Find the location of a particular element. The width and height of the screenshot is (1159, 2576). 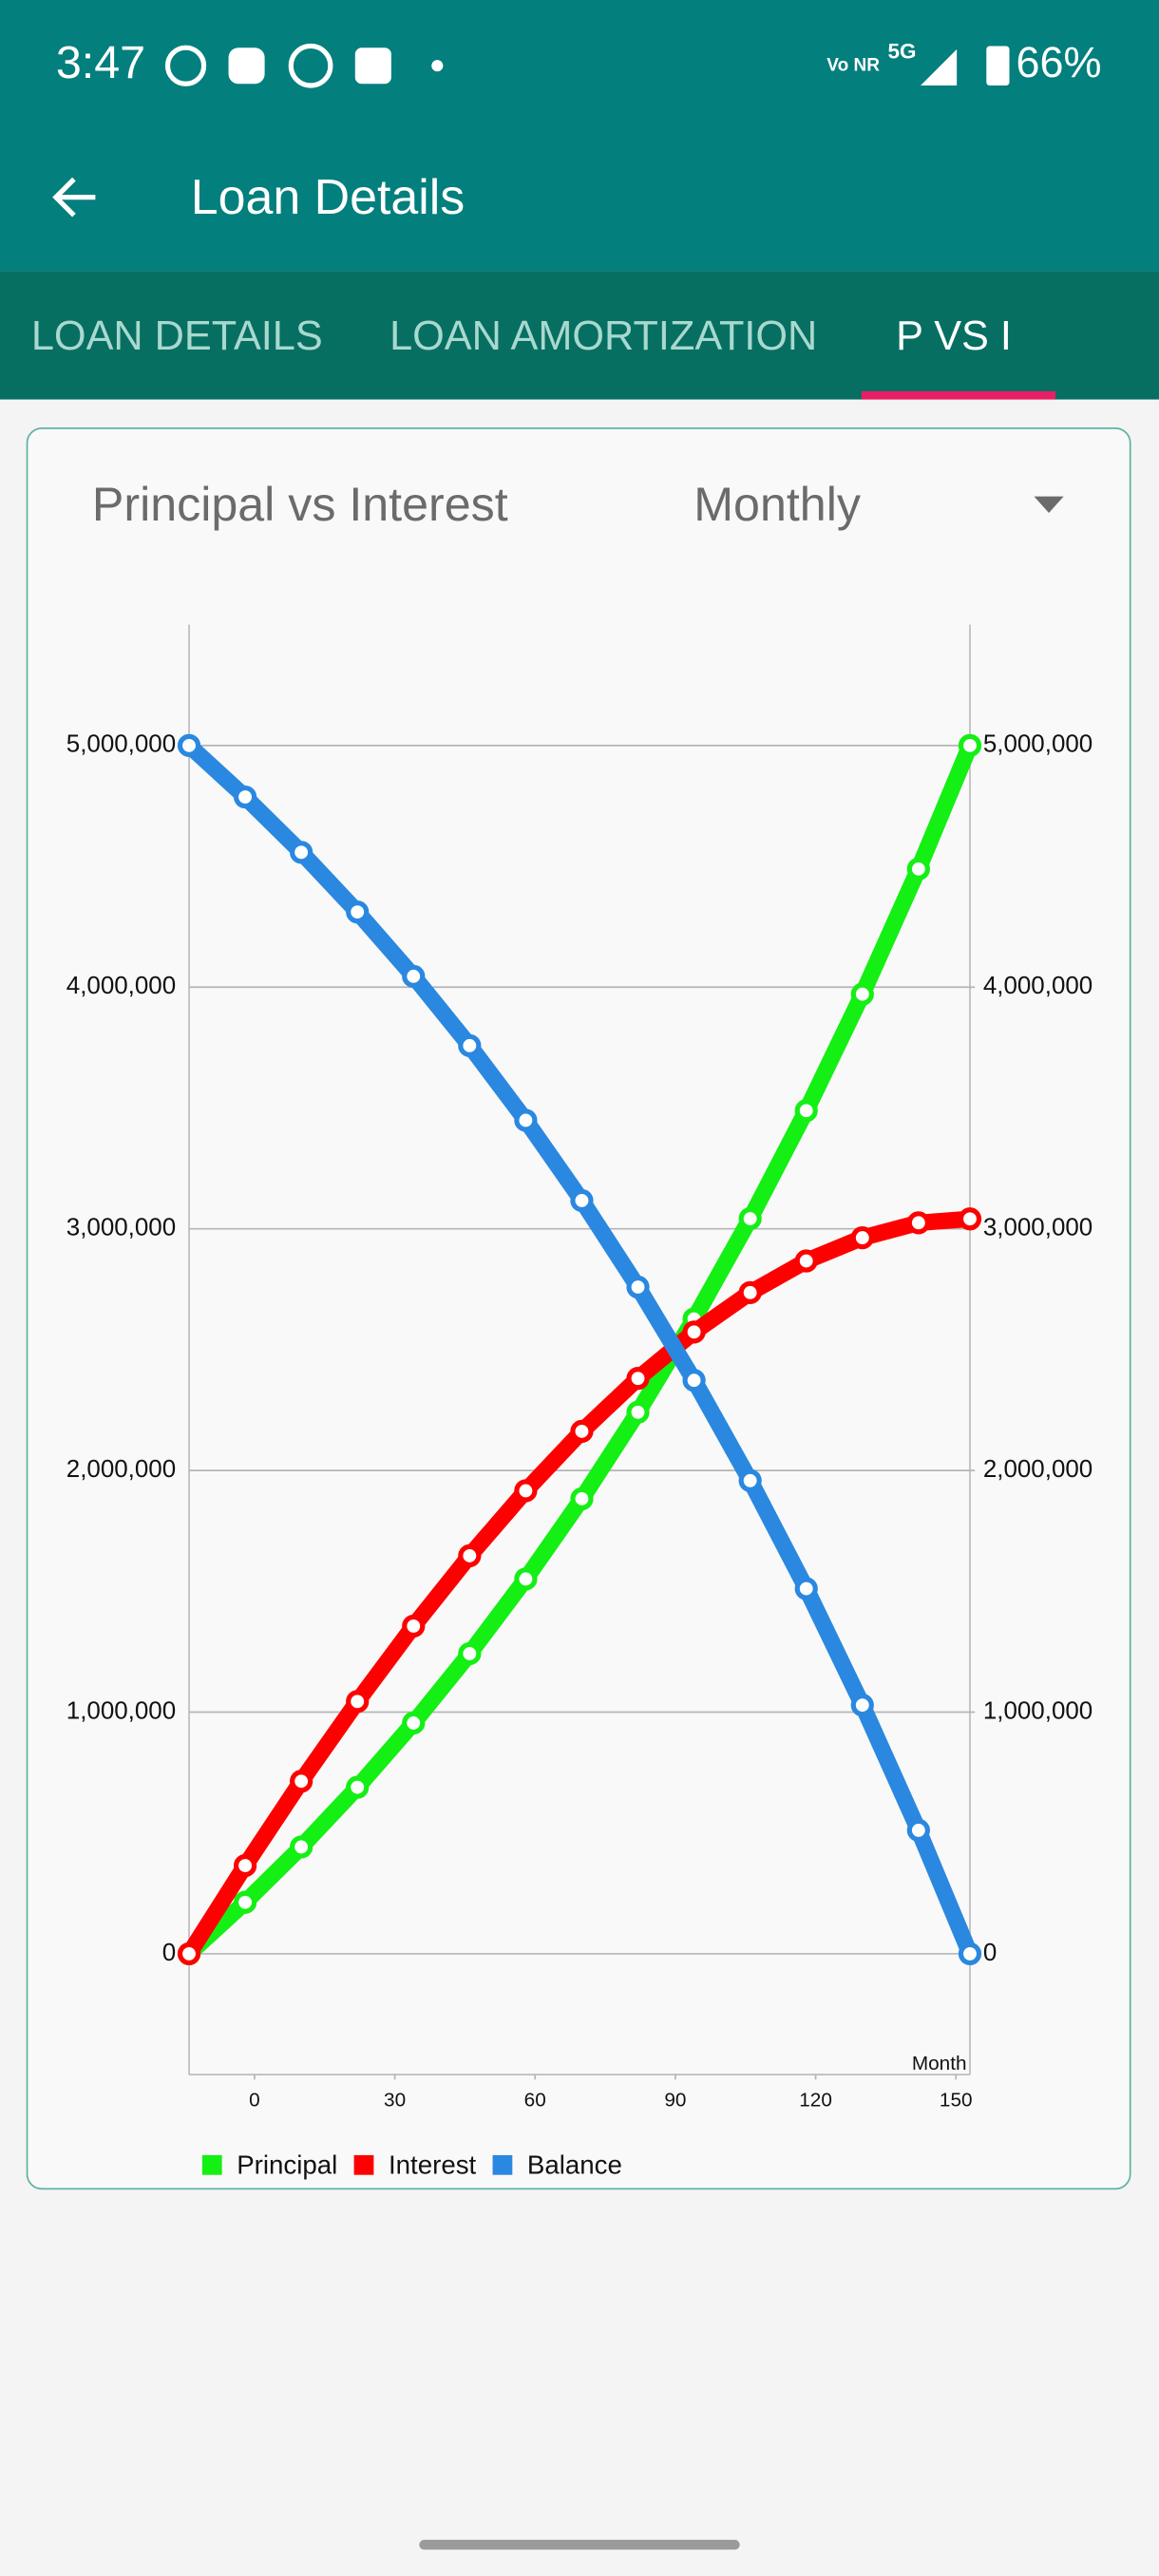

x-tick-label: 30 is located at coordinates (395, 2100).